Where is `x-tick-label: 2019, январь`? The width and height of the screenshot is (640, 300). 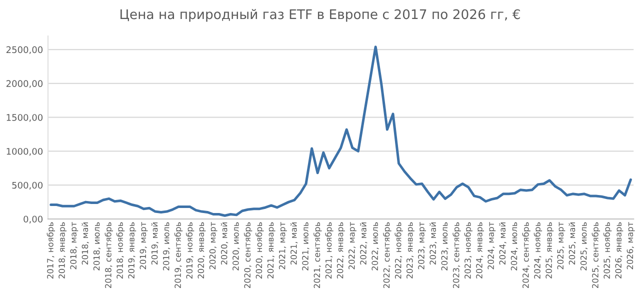 x-tick-label: 2019, январь is located at coordinates (132, 250).